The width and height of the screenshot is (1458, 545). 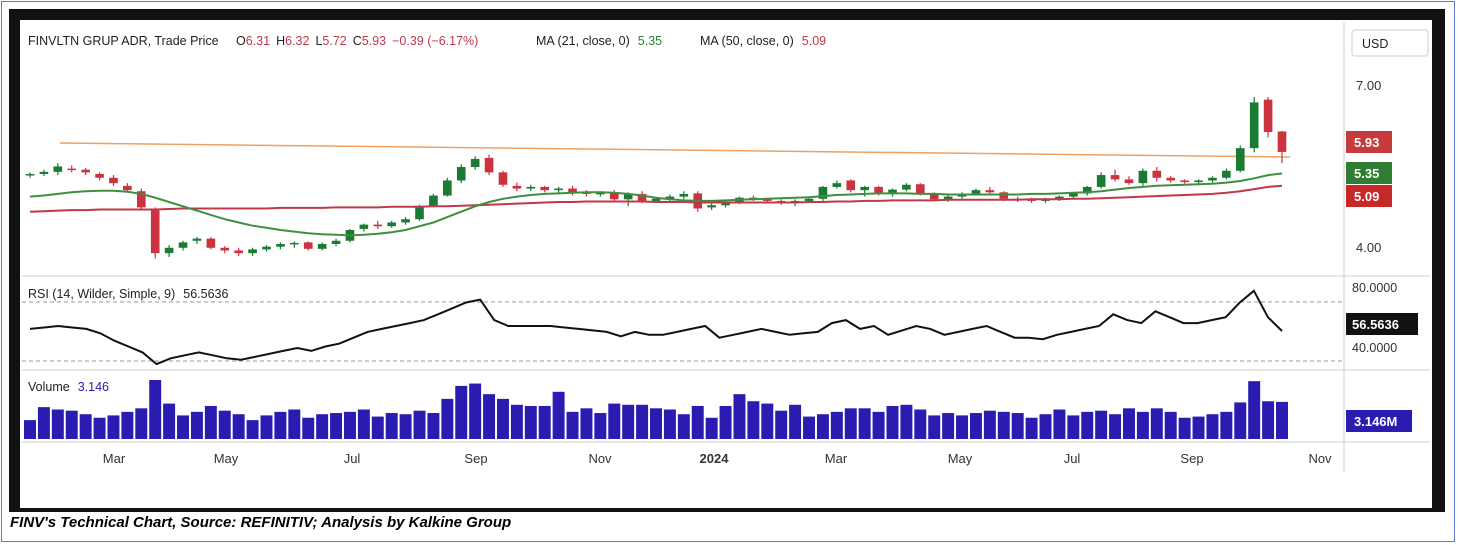 What do you see at coordinates (205, 294) in the screenshot?
I see `rsi-value: 56.5636` at bounding box center [205, 294].